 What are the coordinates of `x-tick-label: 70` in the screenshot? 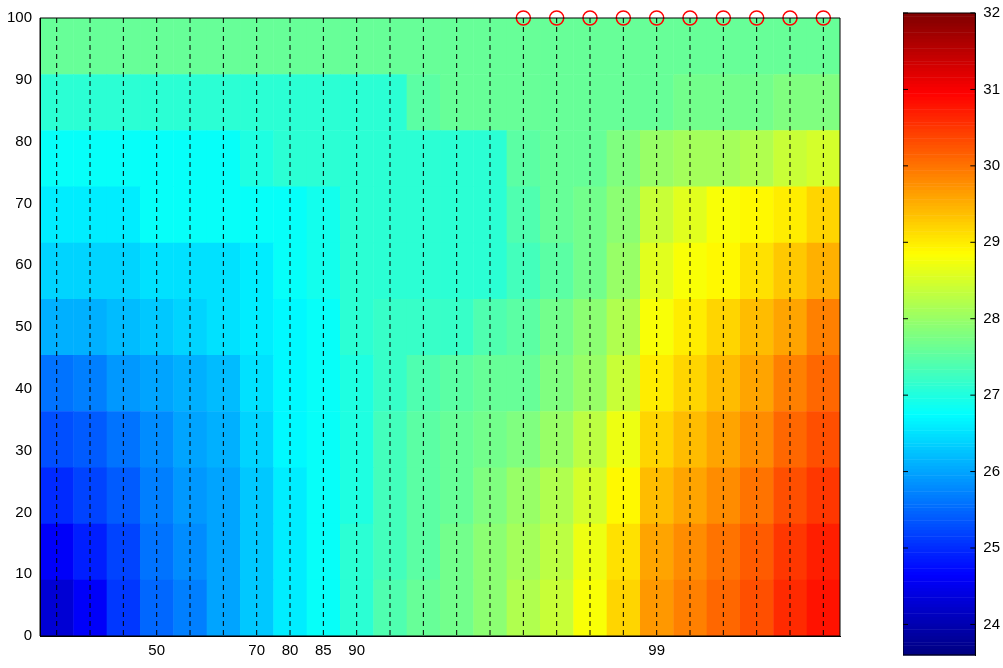 It's located at (257, 650).